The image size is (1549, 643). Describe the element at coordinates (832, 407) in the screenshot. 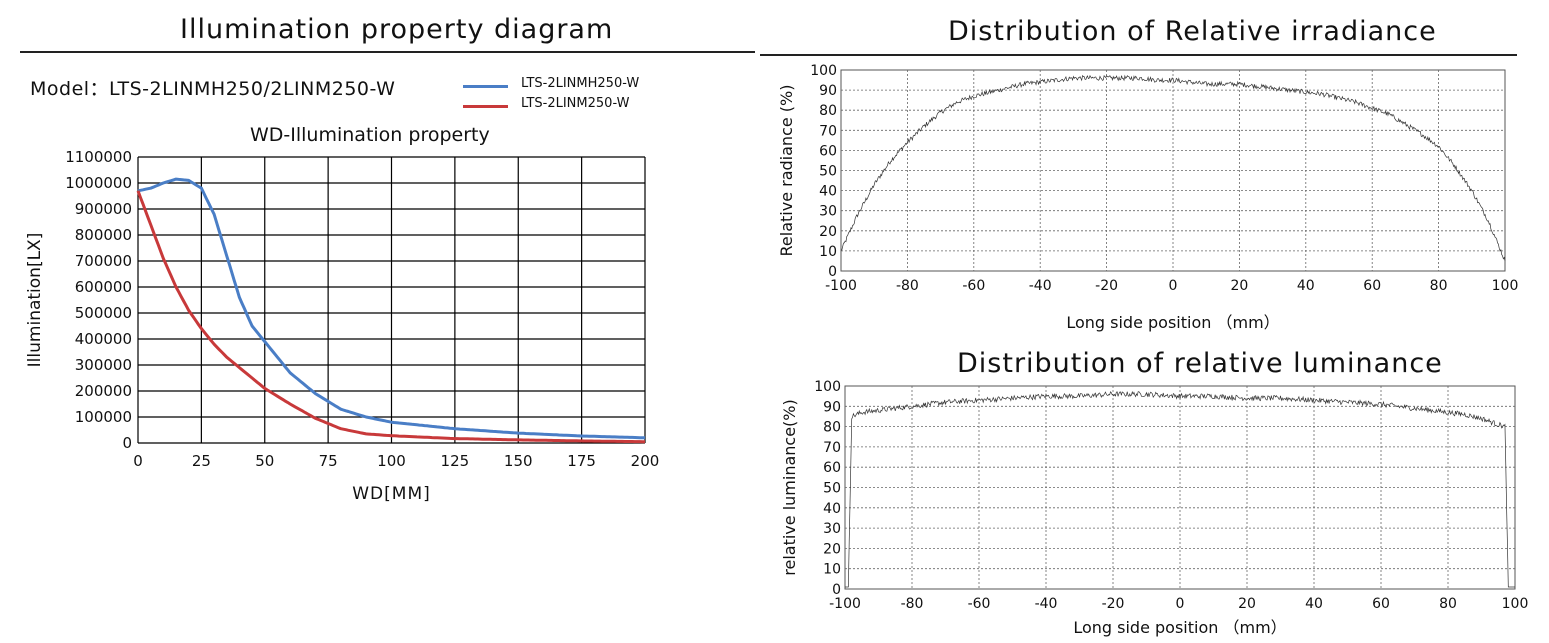

I see `luminance-y-tick-label: 90` at that location.